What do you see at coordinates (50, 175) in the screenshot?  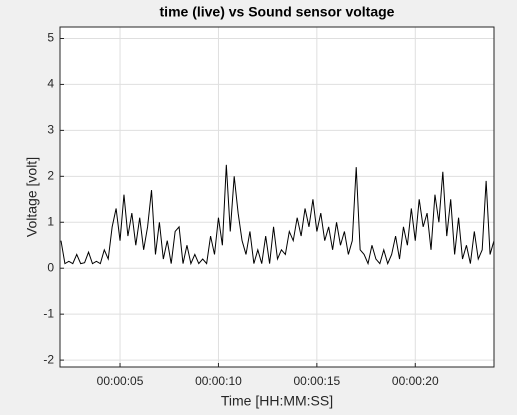 I see `y-tick-label: 2` at bounding box center [50, 175].